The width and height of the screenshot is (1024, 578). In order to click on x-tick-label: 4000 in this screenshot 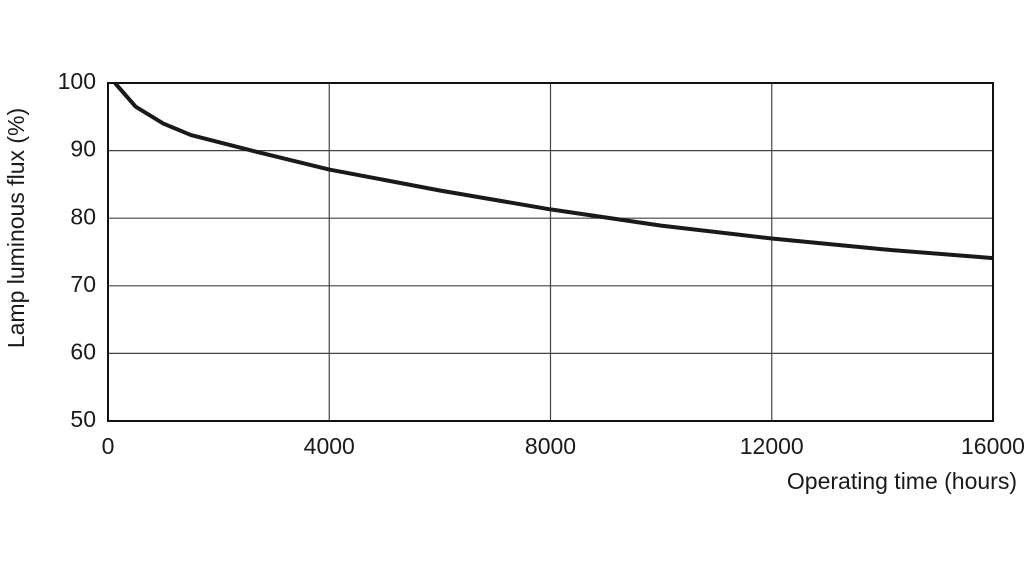, I will do `click(329, 446)`.